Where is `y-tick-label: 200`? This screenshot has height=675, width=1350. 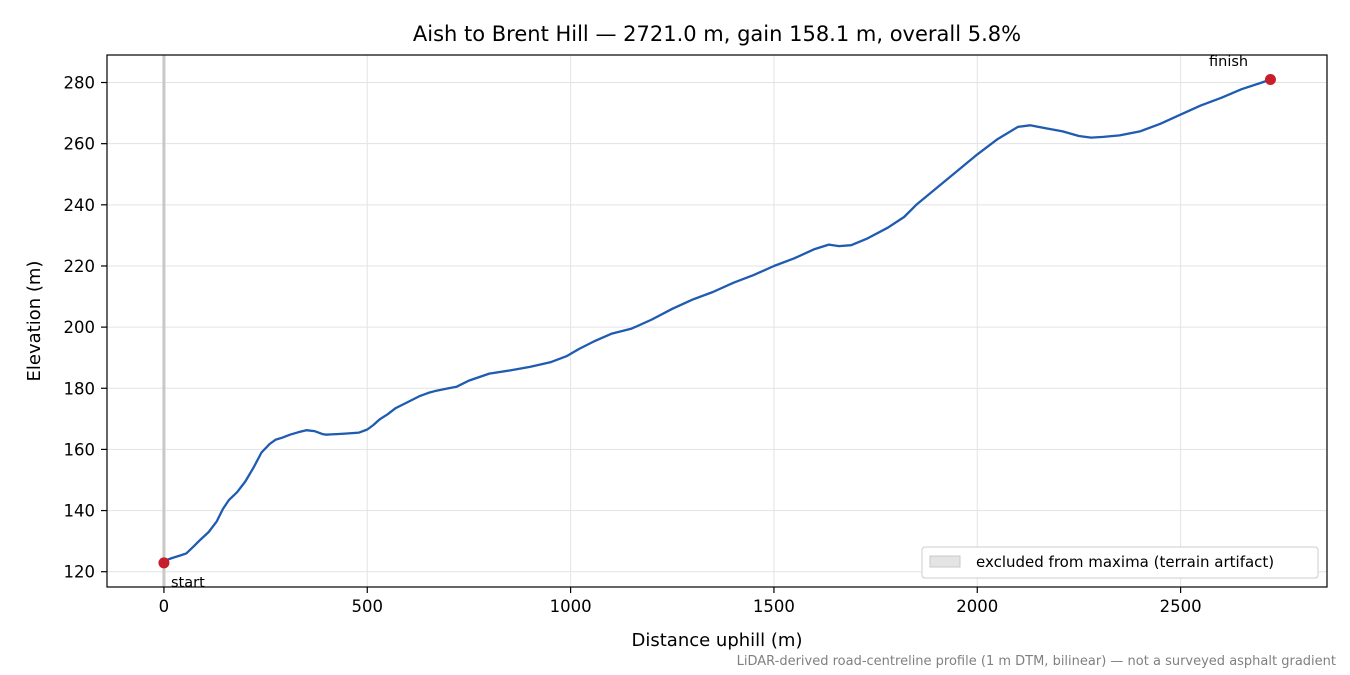 y-tick-label: 200 is located at coordinates (80, 327).